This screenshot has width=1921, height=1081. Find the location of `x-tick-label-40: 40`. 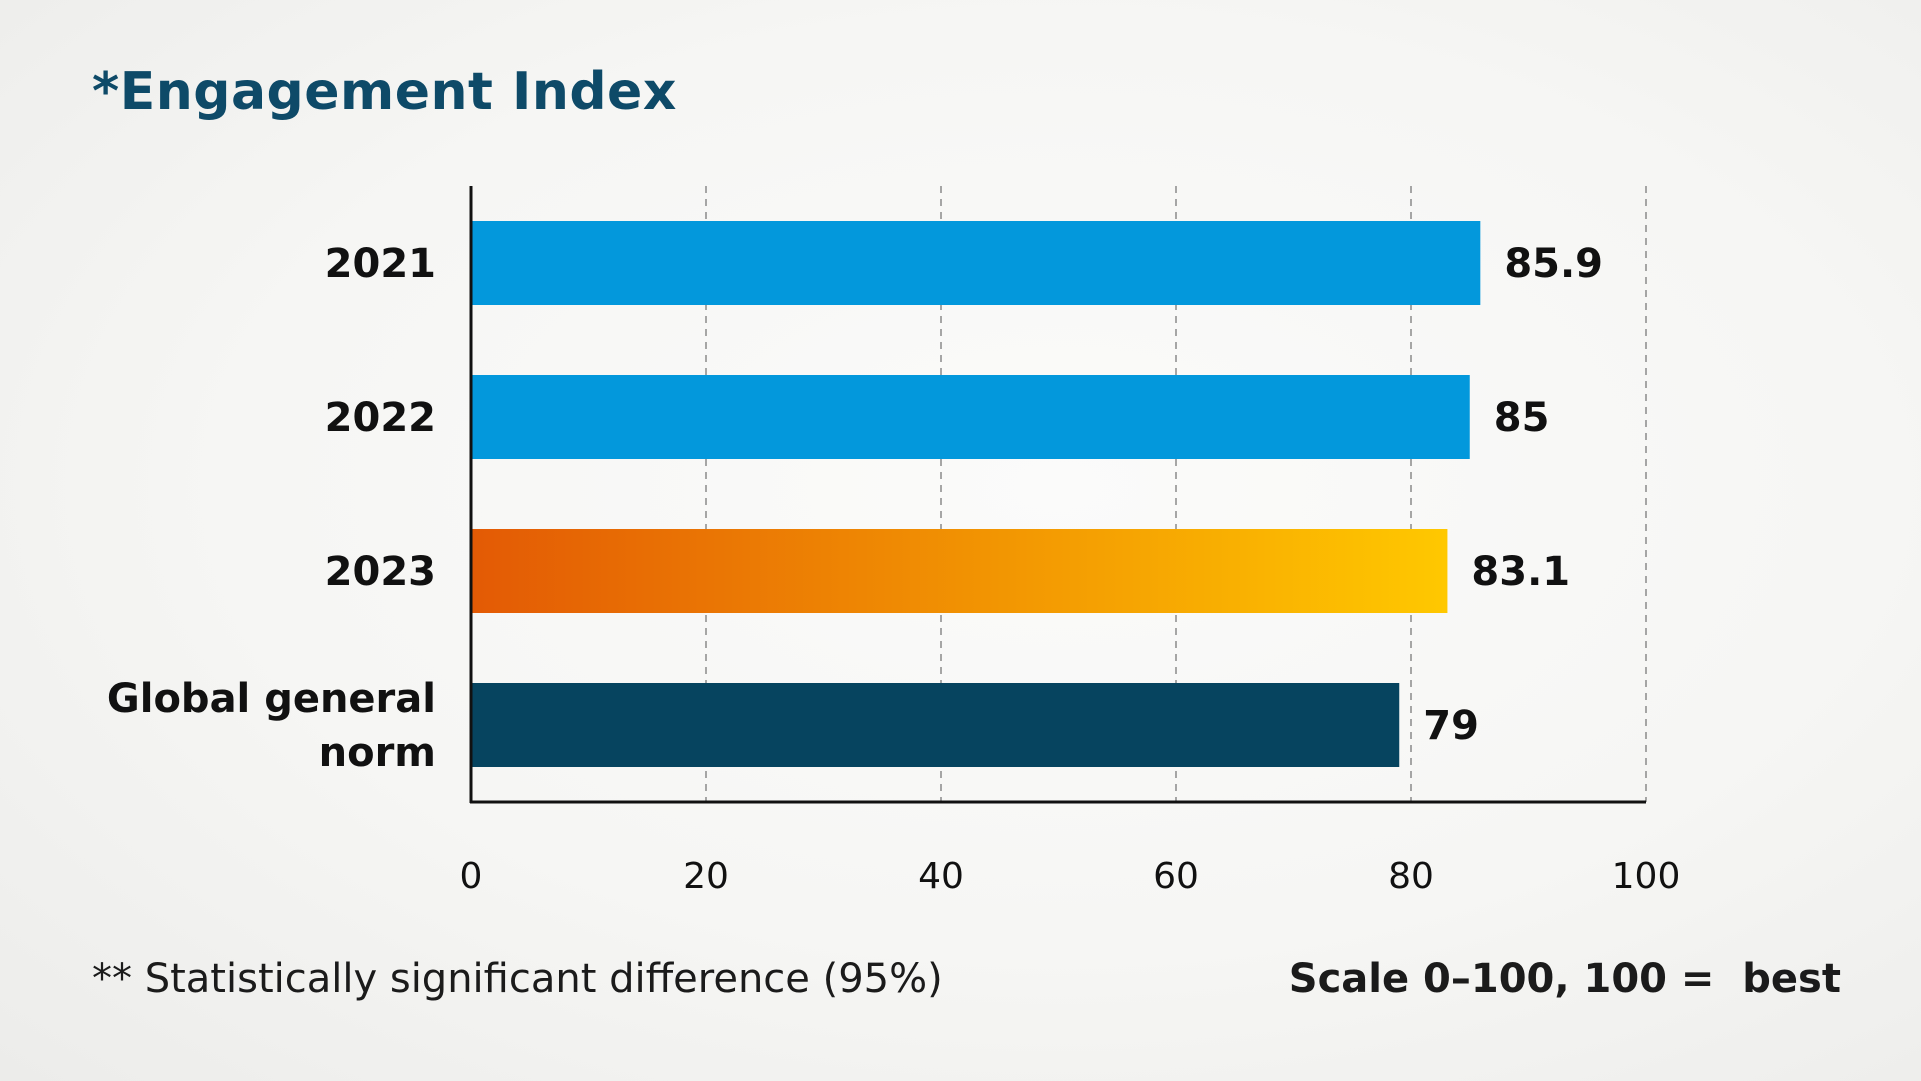

x-tick-label-40: 40 is located at coordinates (941, 876).